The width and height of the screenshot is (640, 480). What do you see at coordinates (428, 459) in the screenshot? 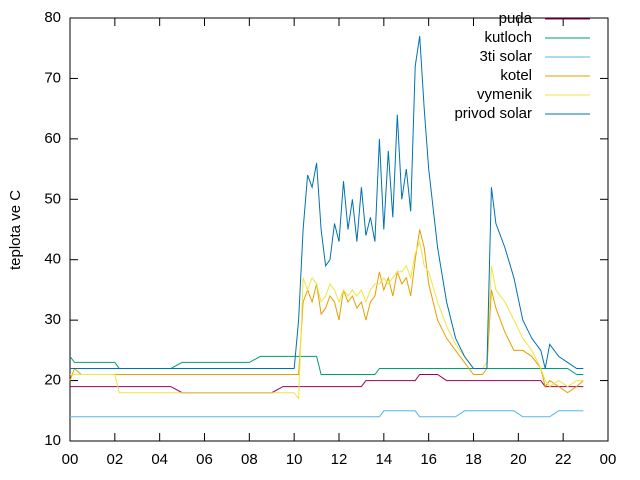
I see `x-tick-label: 16` at bounding box center [428, 459].